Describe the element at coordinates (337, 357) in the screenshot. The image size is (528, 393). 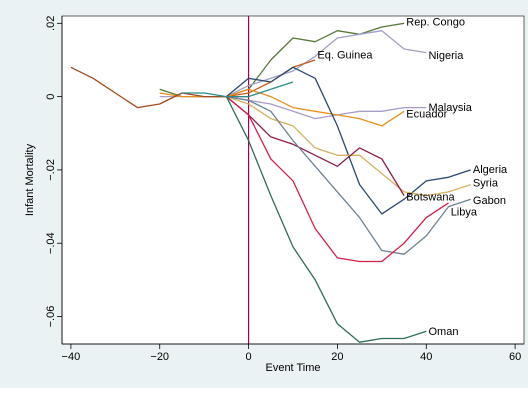
I see `x-tick-label: 20` at that location.